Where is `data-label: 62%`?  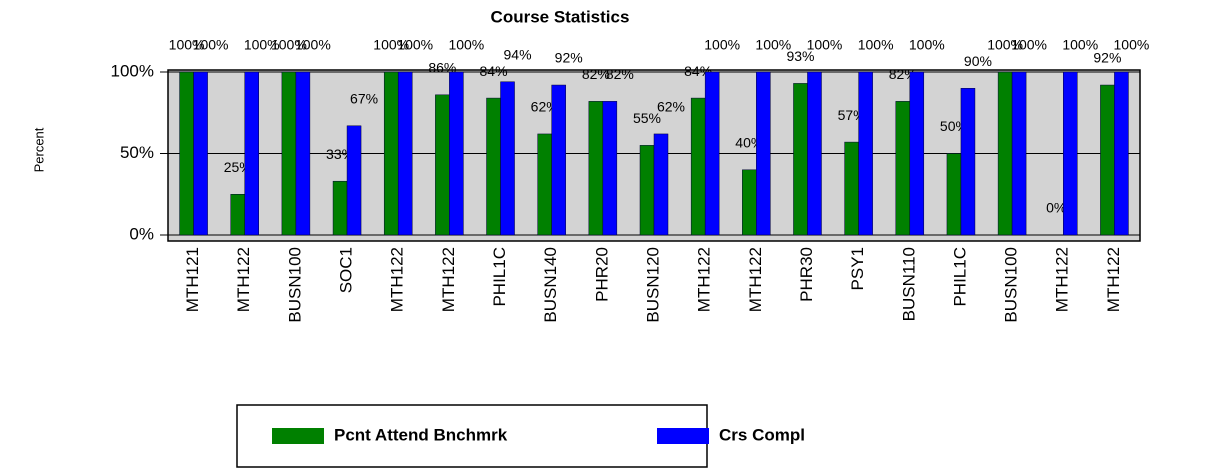
data-label: 62% is located at coordinates (671, 107).